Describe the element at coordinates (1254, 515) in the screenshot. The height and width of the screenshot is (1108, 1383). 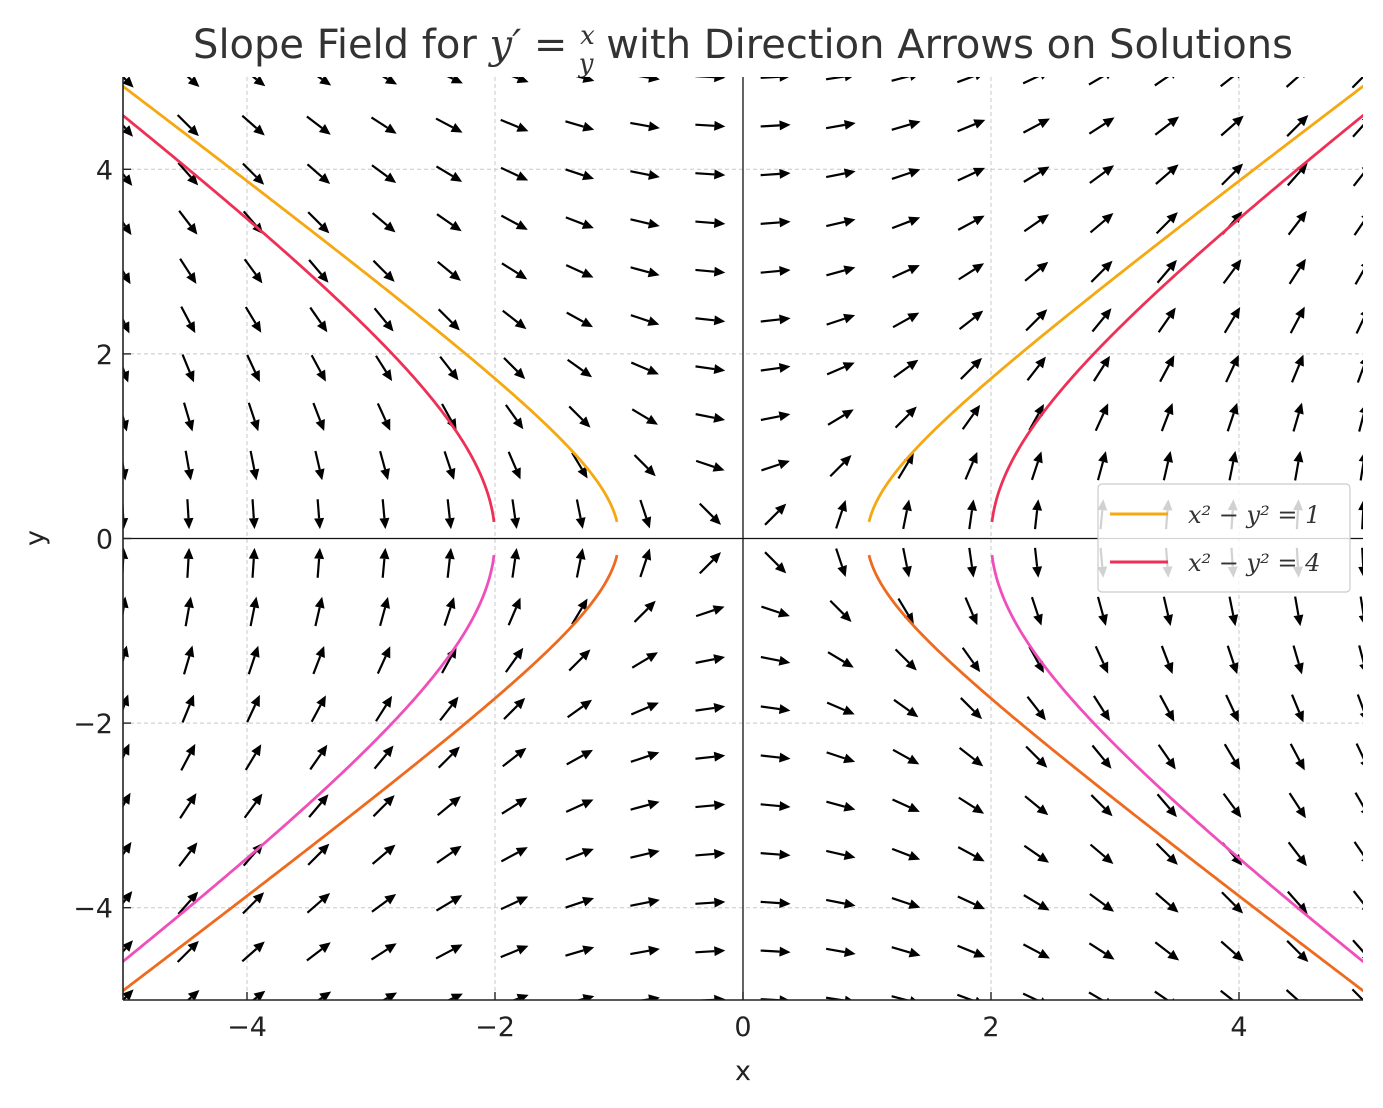
I see `legend-label: x² − y² = 1` at that location.